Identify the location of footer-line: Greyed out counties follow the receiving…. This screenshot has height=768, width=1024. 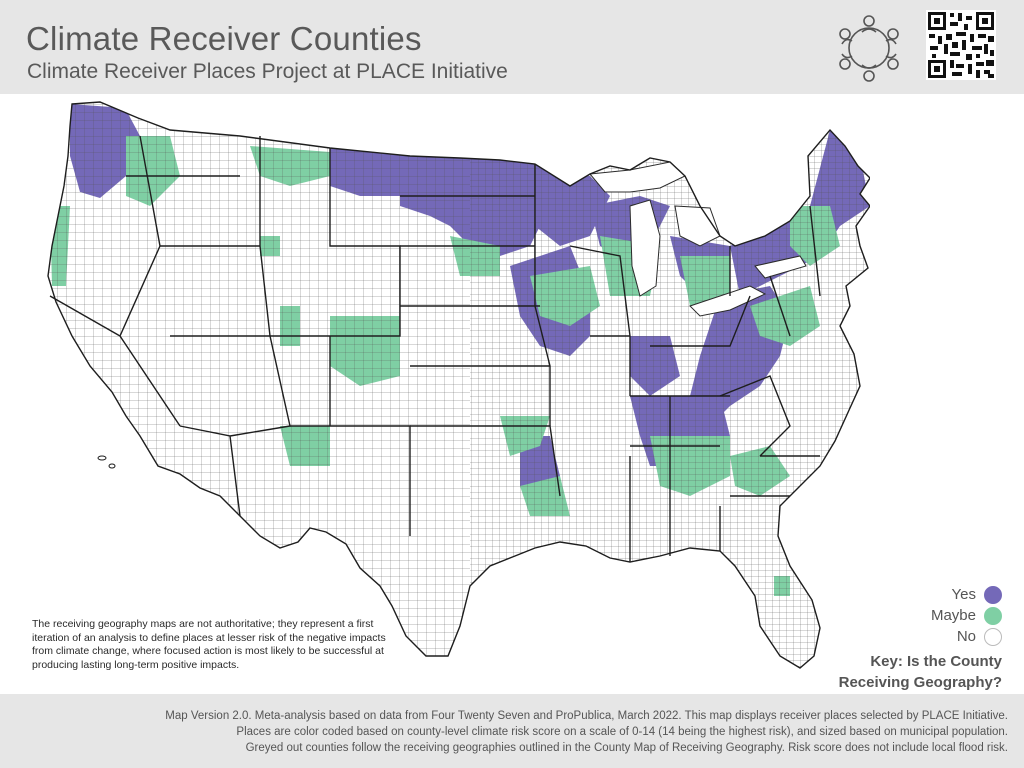
(626, 748).